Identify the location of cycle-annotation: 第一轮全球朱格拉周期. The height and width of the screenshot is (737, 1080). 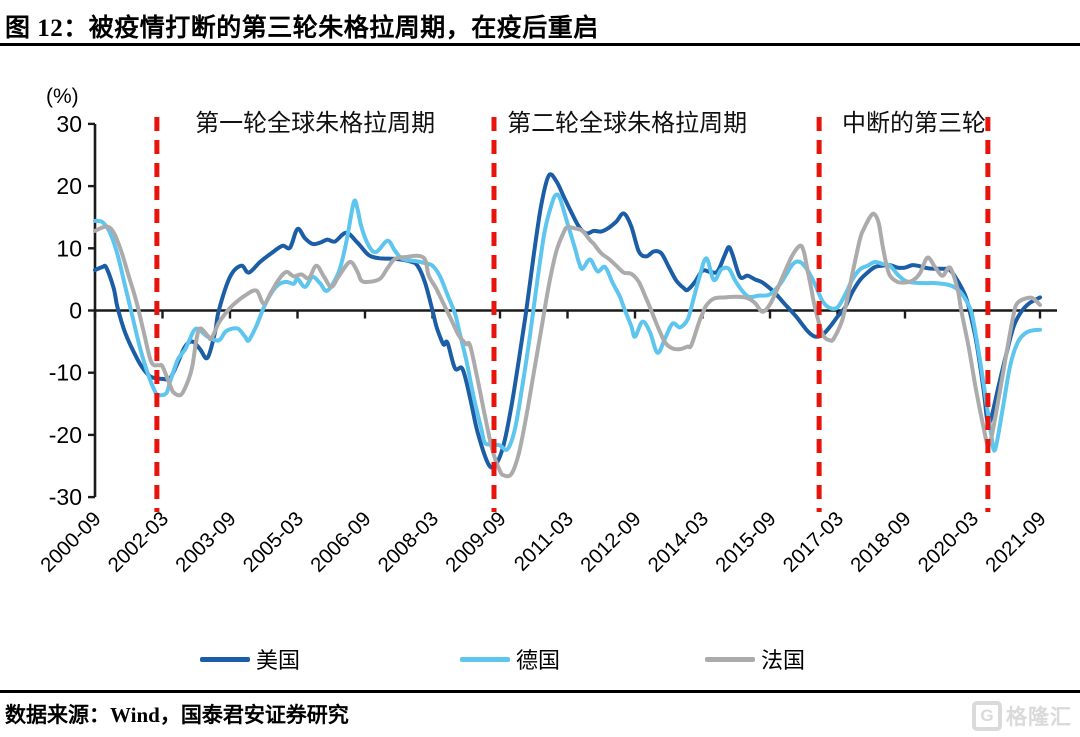
(315, 123).